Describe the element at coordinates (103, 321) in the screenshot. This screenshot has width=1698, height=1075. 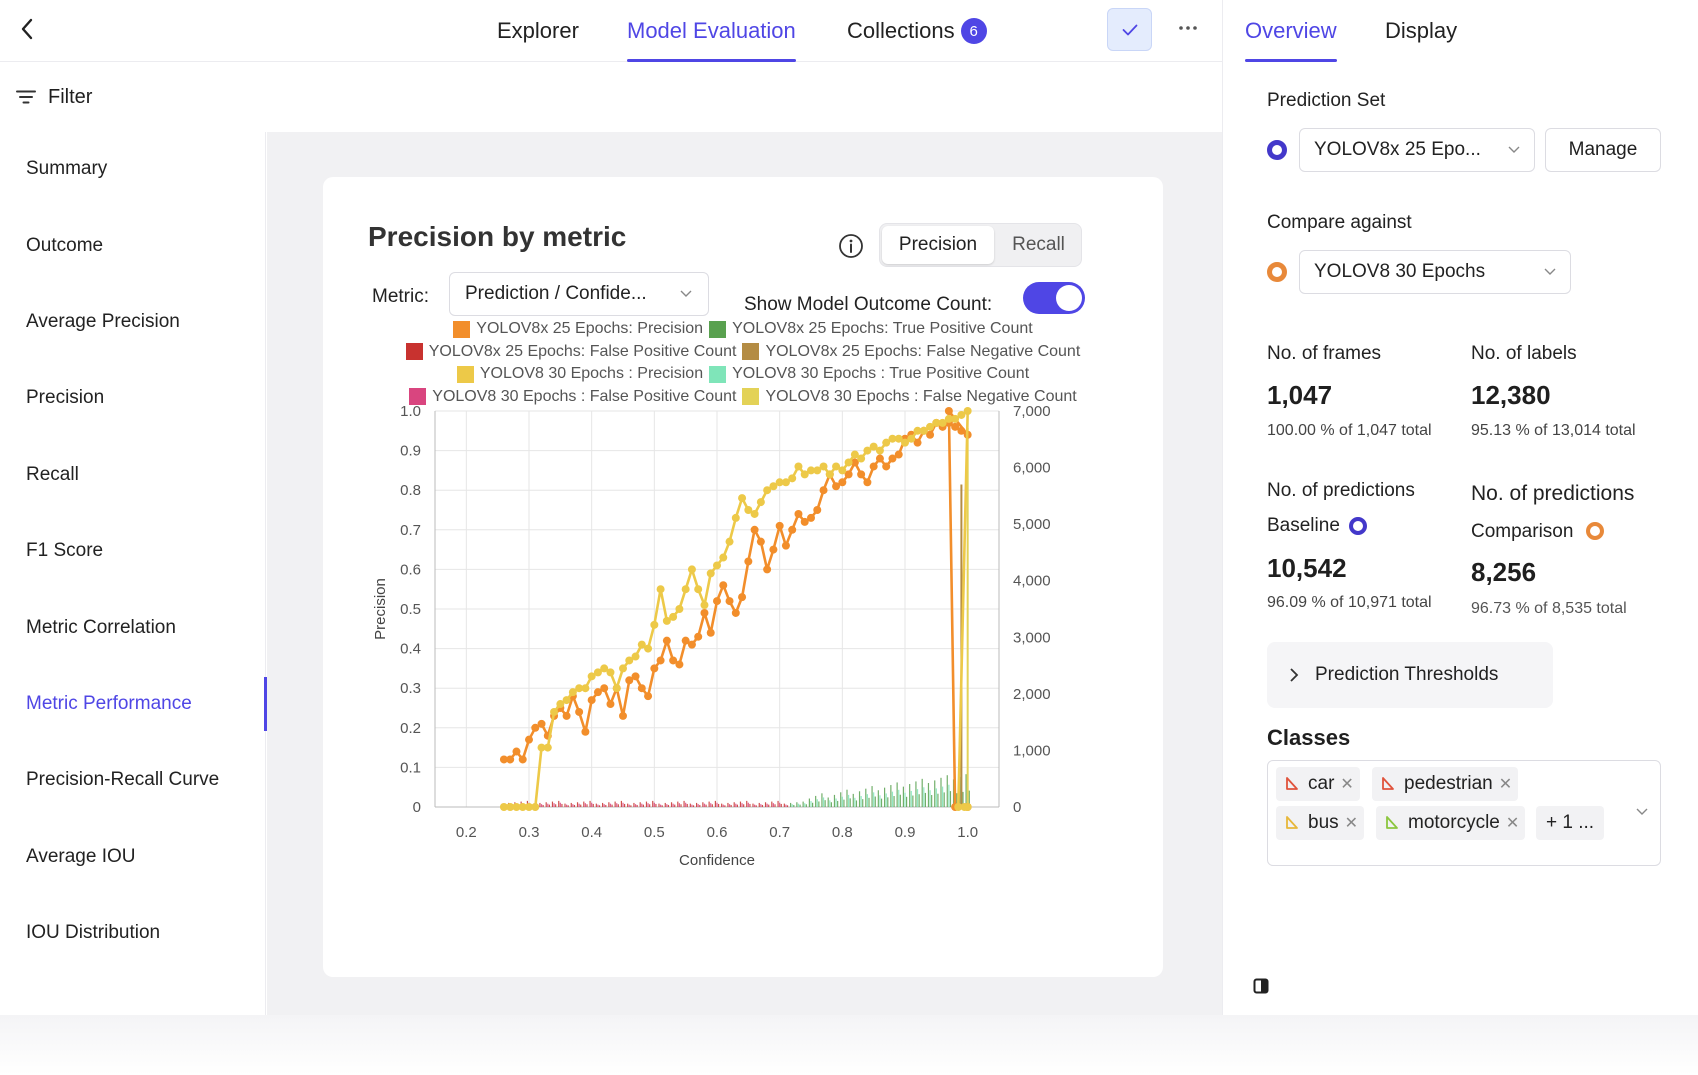
I see `sidebar-item-average-precision: Average Precision` at that location.